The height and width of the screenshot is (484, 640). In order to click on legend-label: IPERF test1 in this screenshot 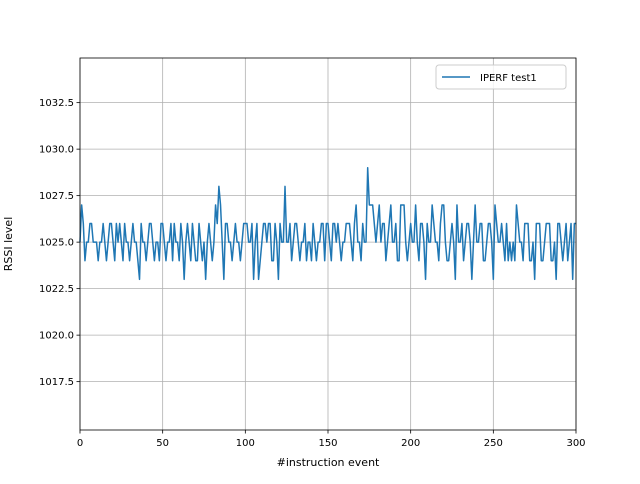, I will do `click(508, 78)`.